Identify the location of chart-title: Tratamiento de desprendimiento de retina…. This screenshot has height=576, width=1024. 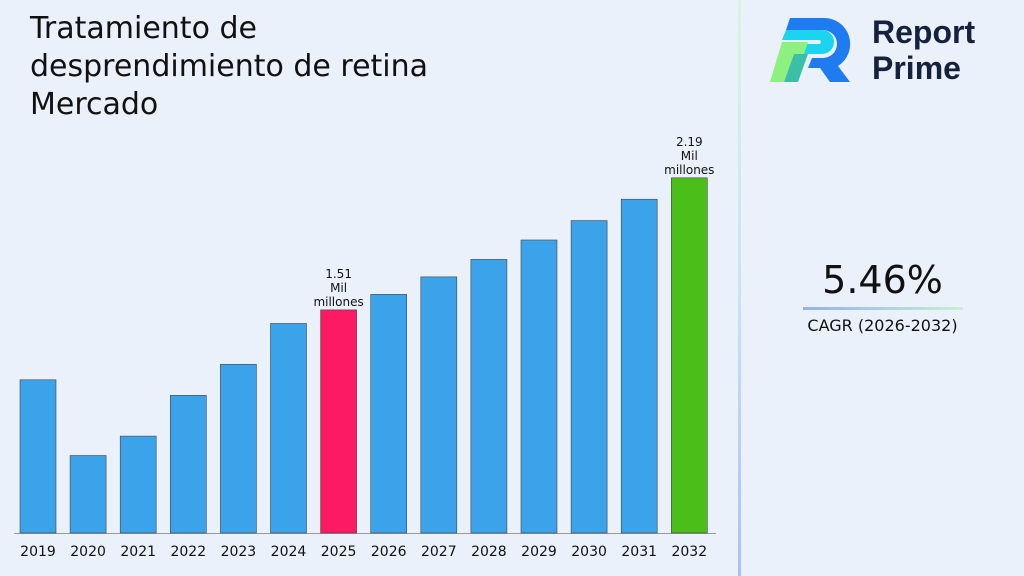
(229, 66).